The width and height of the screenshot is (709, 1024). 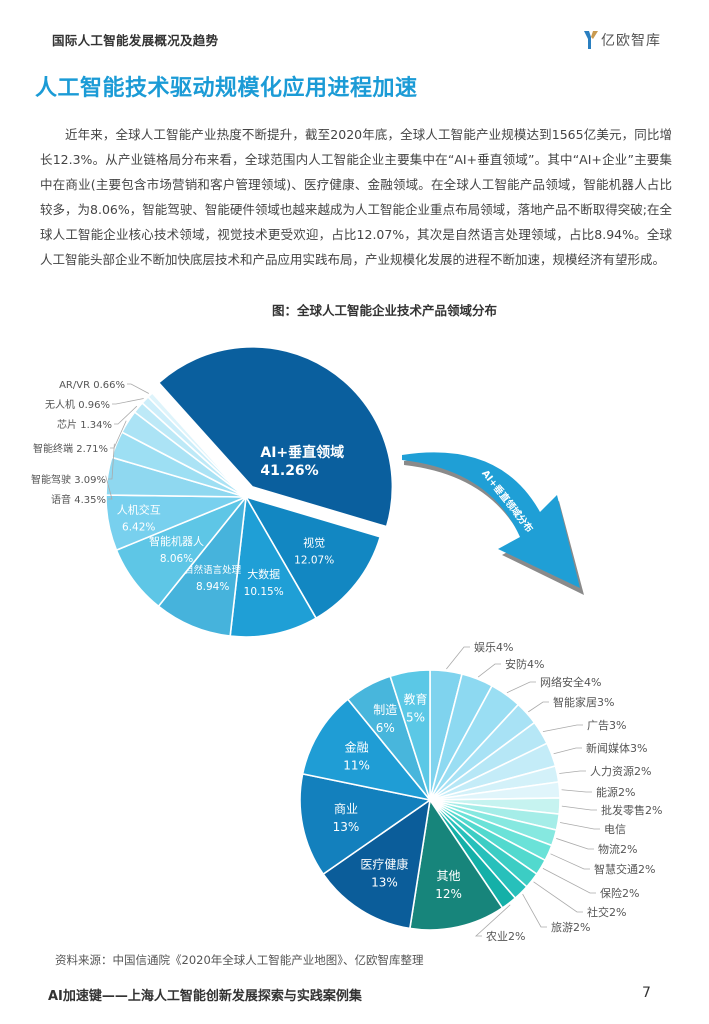 I want to click on footer-title: AI加速键——上海人工智能创新发展探索与实践案例集, so click(x=205, y=996).